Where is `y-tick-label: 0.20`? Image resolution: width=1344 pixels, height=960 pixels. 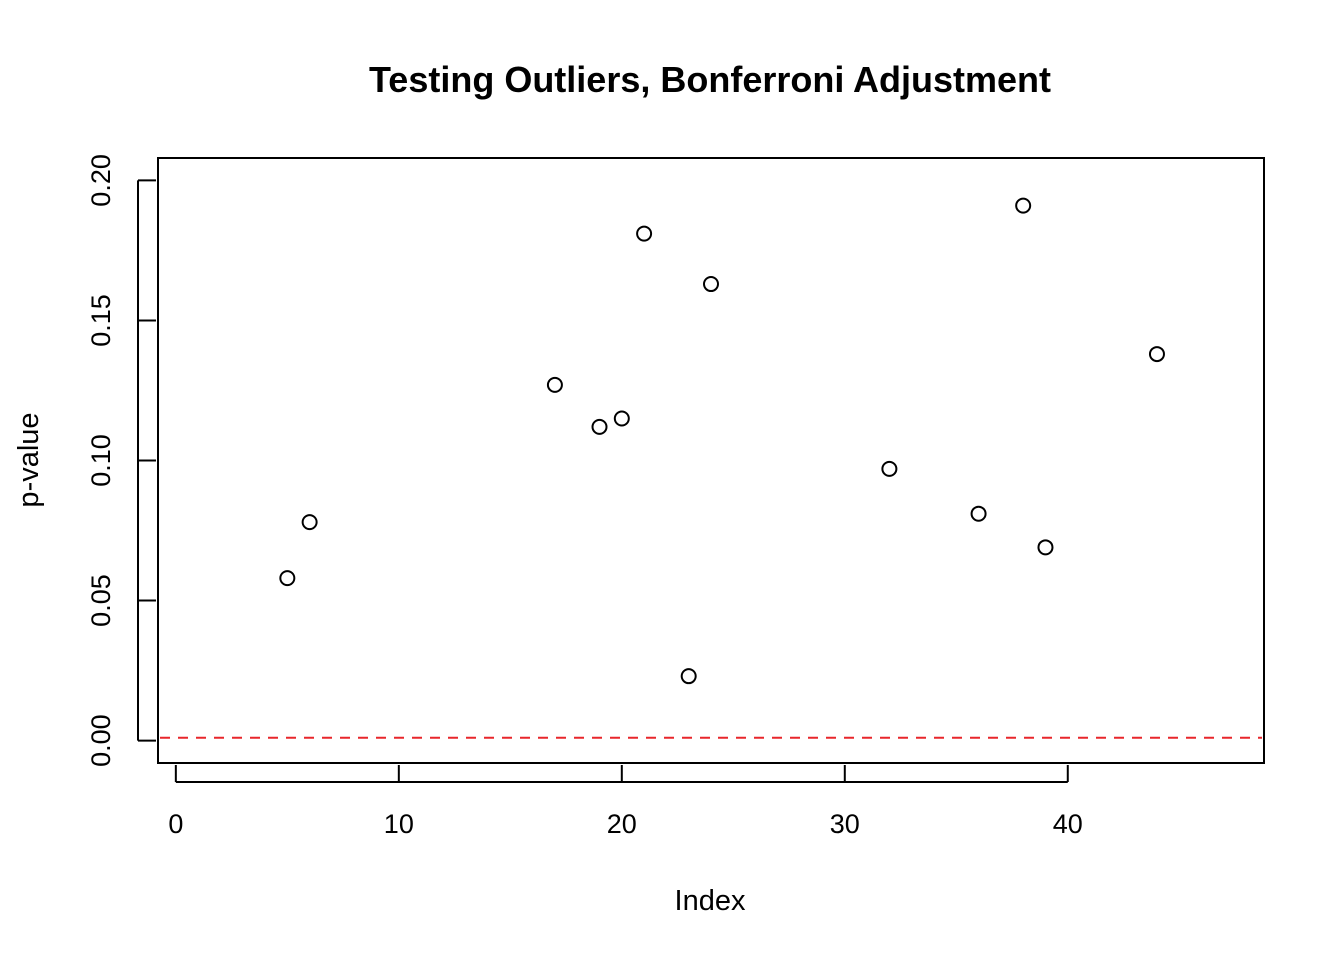 y-tick-label: 0.20 is located at coordinates (101, 180).